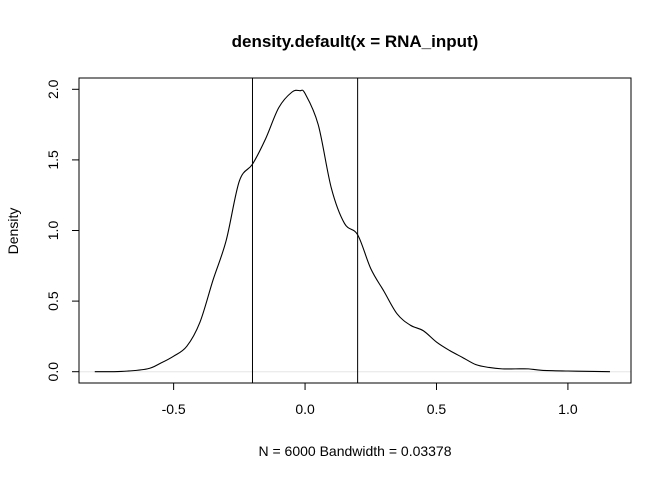 This screenshot has width=672, height=480. I want to click on y-tick-label: 0.5, so click(53, 301).